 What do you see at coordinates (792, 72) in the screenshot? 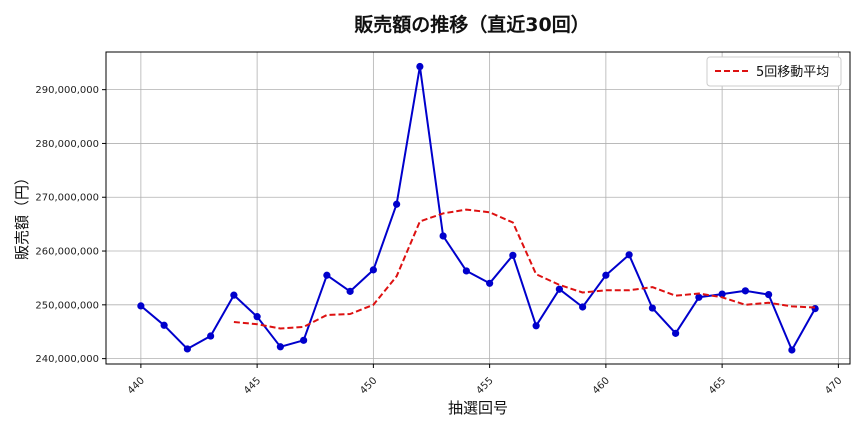
I see `legend-moving-average-label: 5回移動平均` at bounding box center [792, 72].